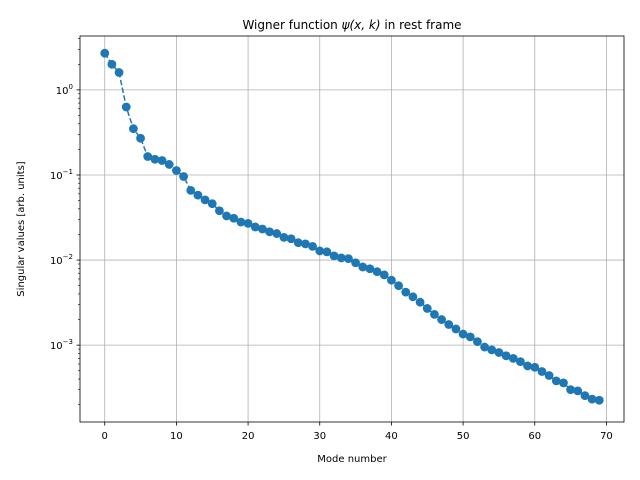  What do you see at coordinates (357, 432) in the screenshot?
I see `x-ticks: 0 10 20 30 40 50 60 70` at bounding box center [357, 432].